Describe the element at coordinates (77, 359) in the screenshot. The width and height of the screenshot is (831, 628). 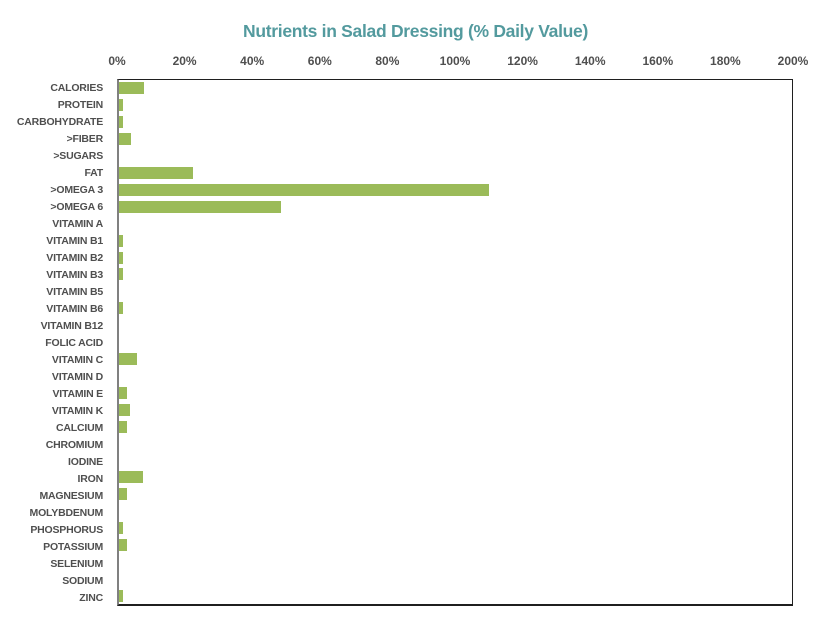
I see `category-label: VITAMIN C` at that location.